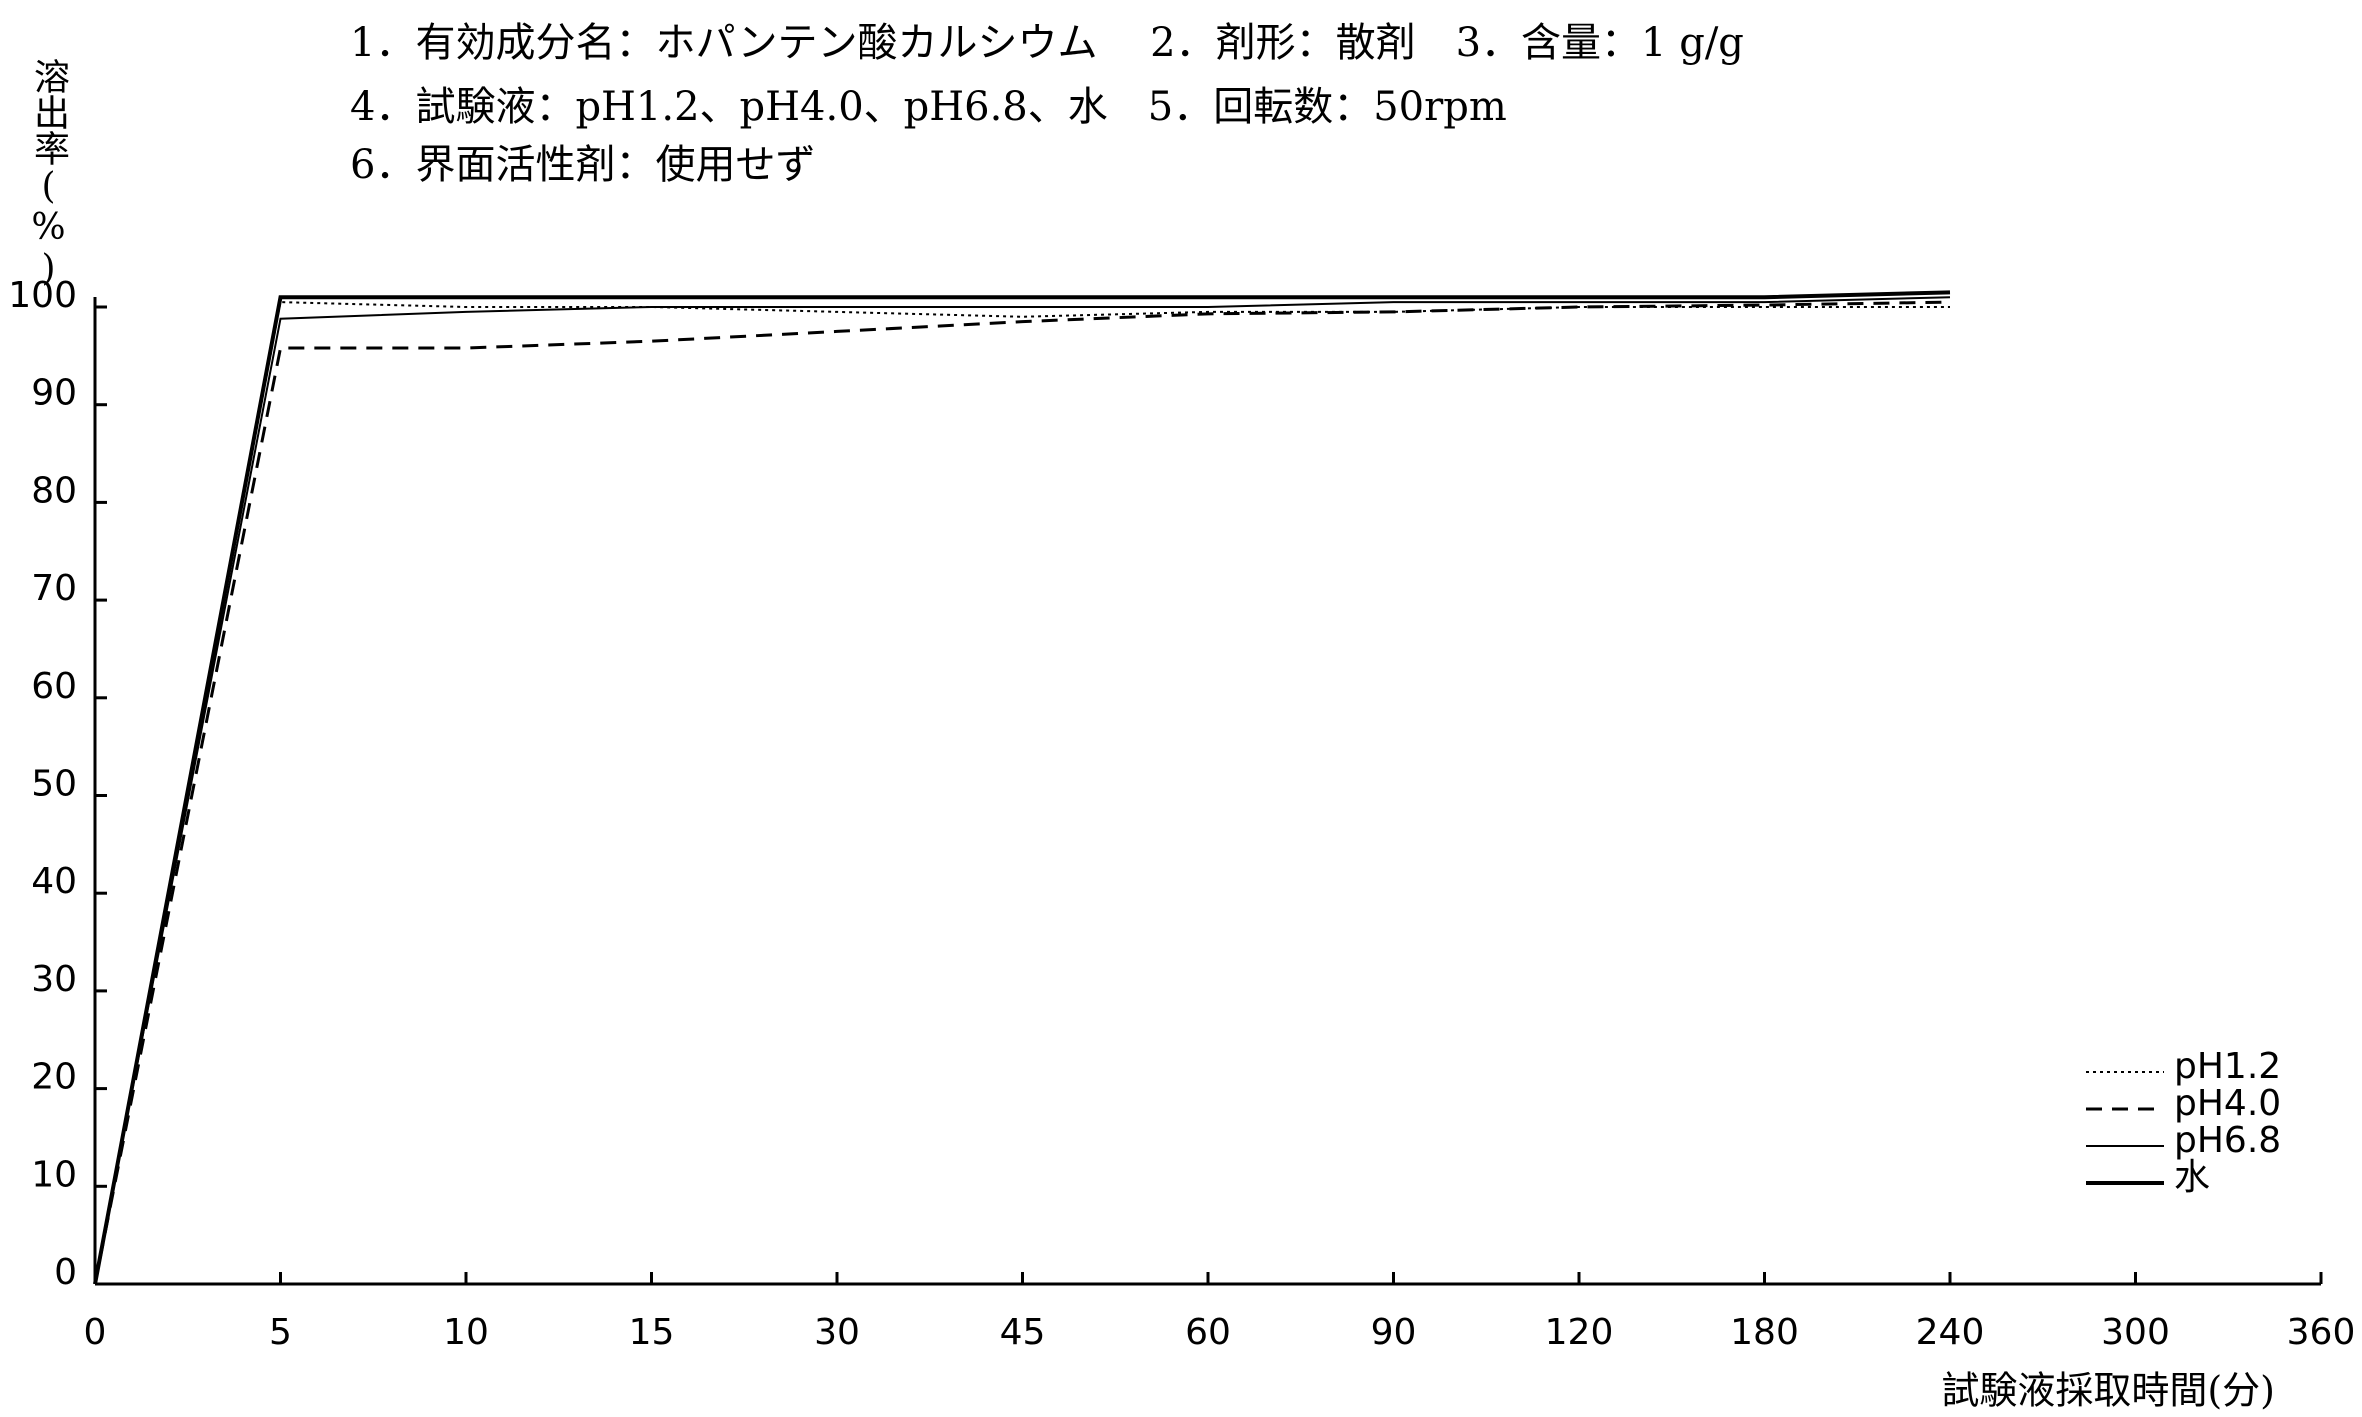  I want to click on x-tick-label: 360, so click(2321, 1332).